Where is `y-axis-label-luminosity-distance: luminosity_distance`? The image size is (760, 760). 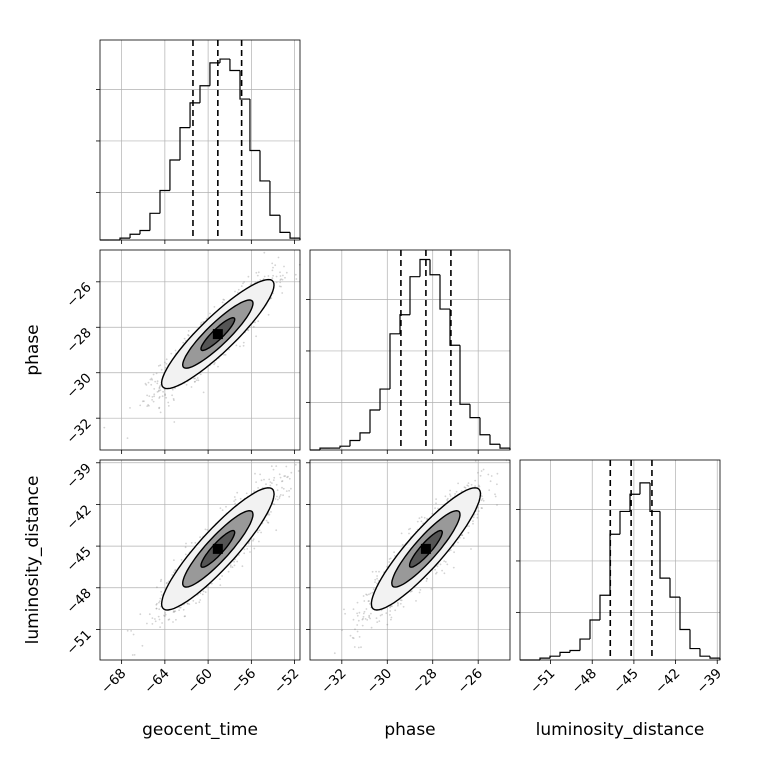 y-axis-label-luminosity-distance: luminosity_distance is located at coordinates (33, 560).